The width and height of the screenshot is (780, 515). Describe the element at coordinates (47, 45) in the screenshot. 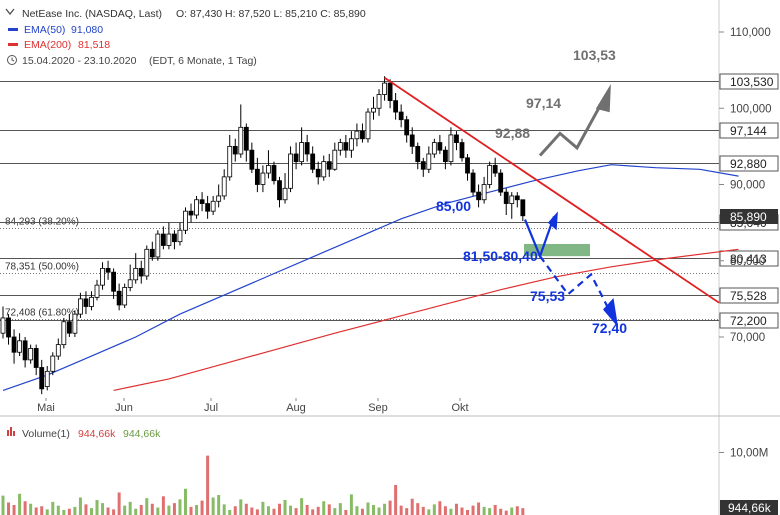

I see `ema200-label: EMA(200)` at that location.